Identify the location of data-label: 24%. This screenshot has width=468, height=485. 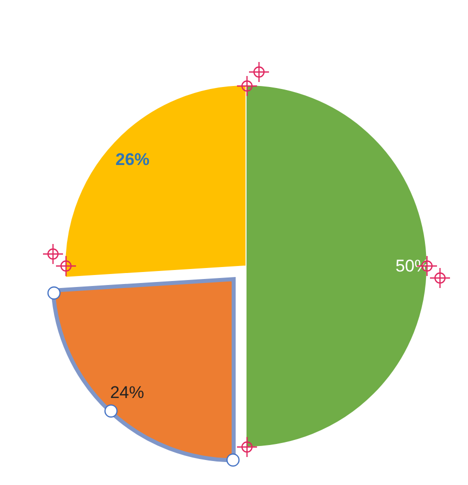
(127, 392).